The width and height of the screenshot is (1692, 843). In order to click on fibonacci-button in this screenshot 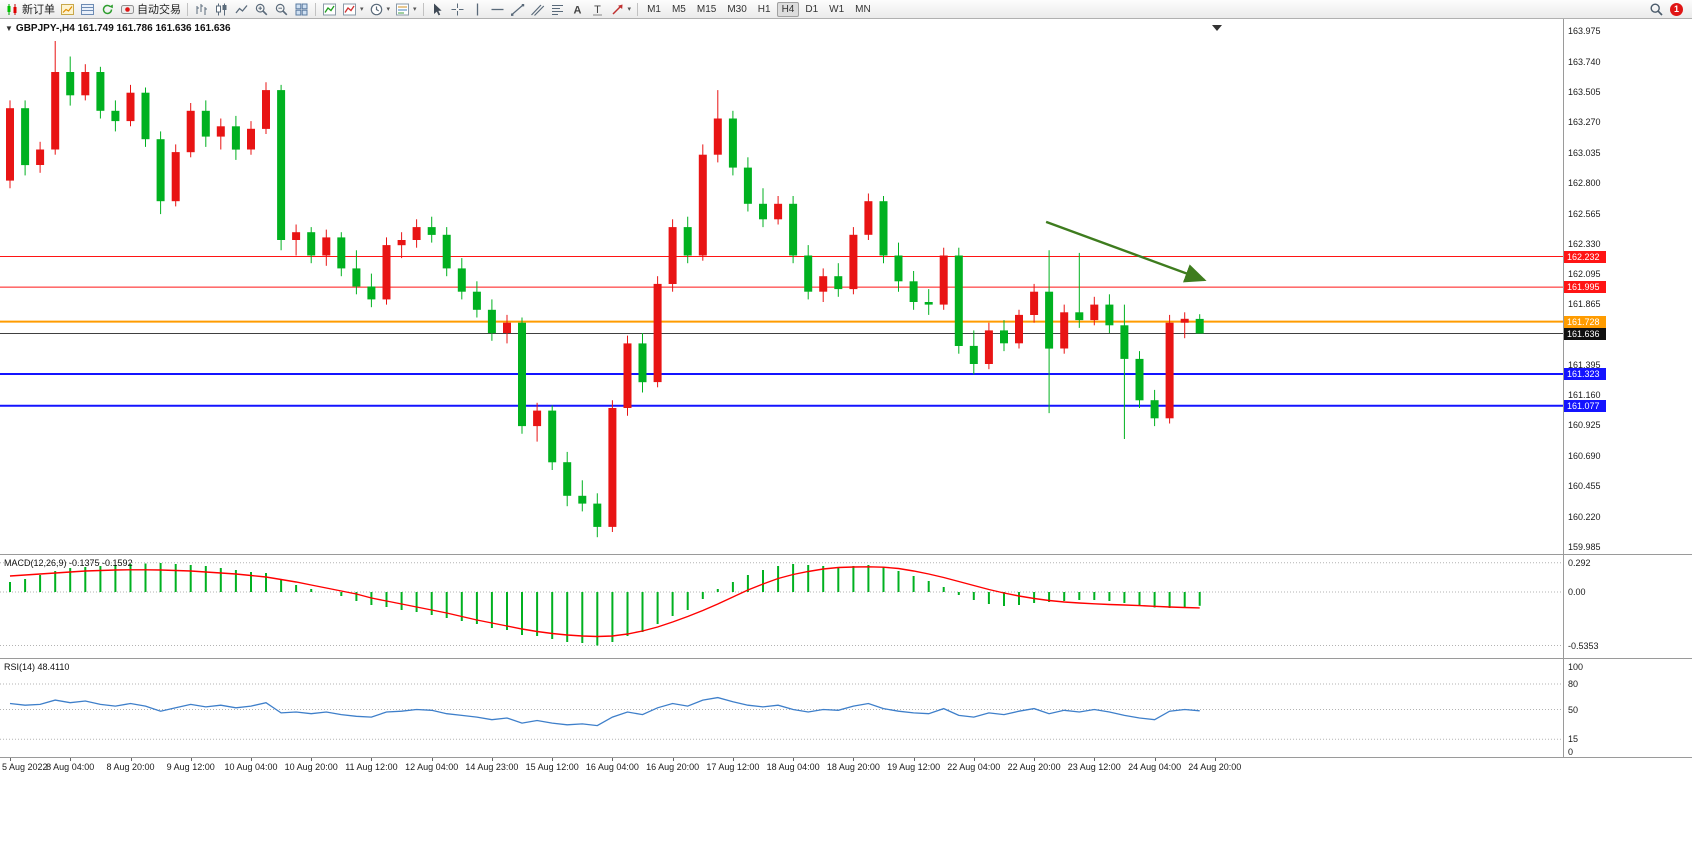, I will do `click(557, 9)`.